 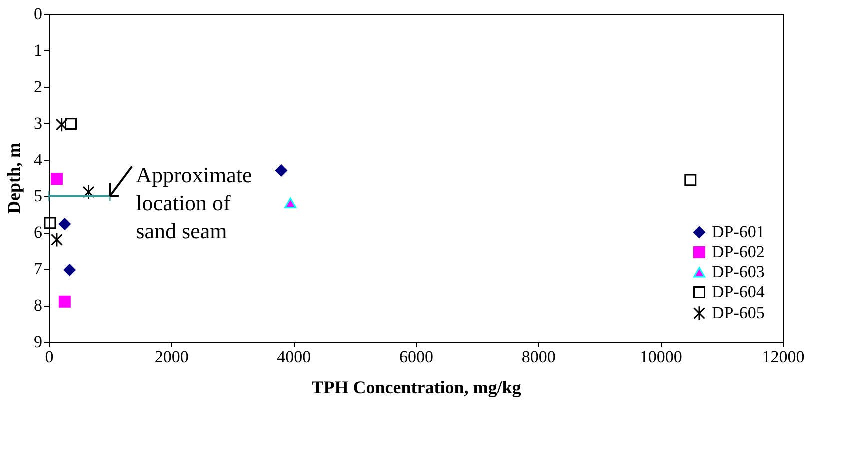 What do you see at coordinates (38, 160) in the screenshot?
I see `y-tick-label: 4` at bounding box center [38, 160].